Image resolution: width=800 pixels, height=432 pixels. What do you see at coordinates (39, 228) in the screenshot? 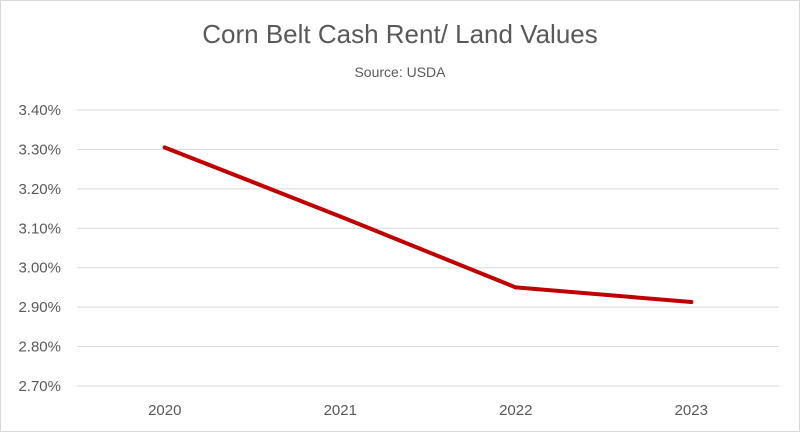
I see `y-tick-label: 3.10%` at bounding box center [39, 228].